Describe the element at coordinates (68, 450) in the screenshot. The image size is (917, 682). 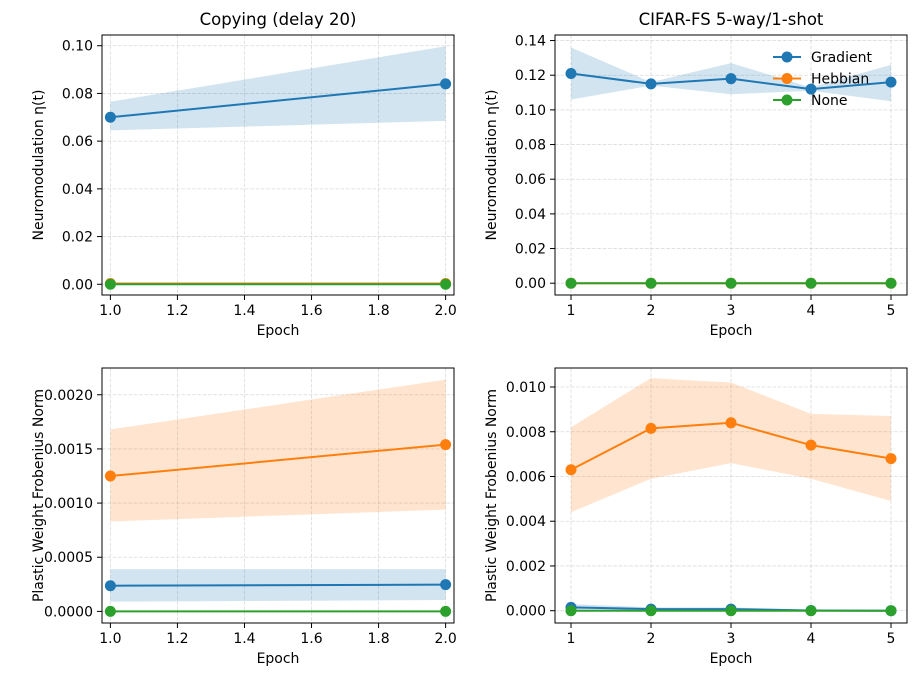
I see `y-tick-label: 0.0015` at that location.